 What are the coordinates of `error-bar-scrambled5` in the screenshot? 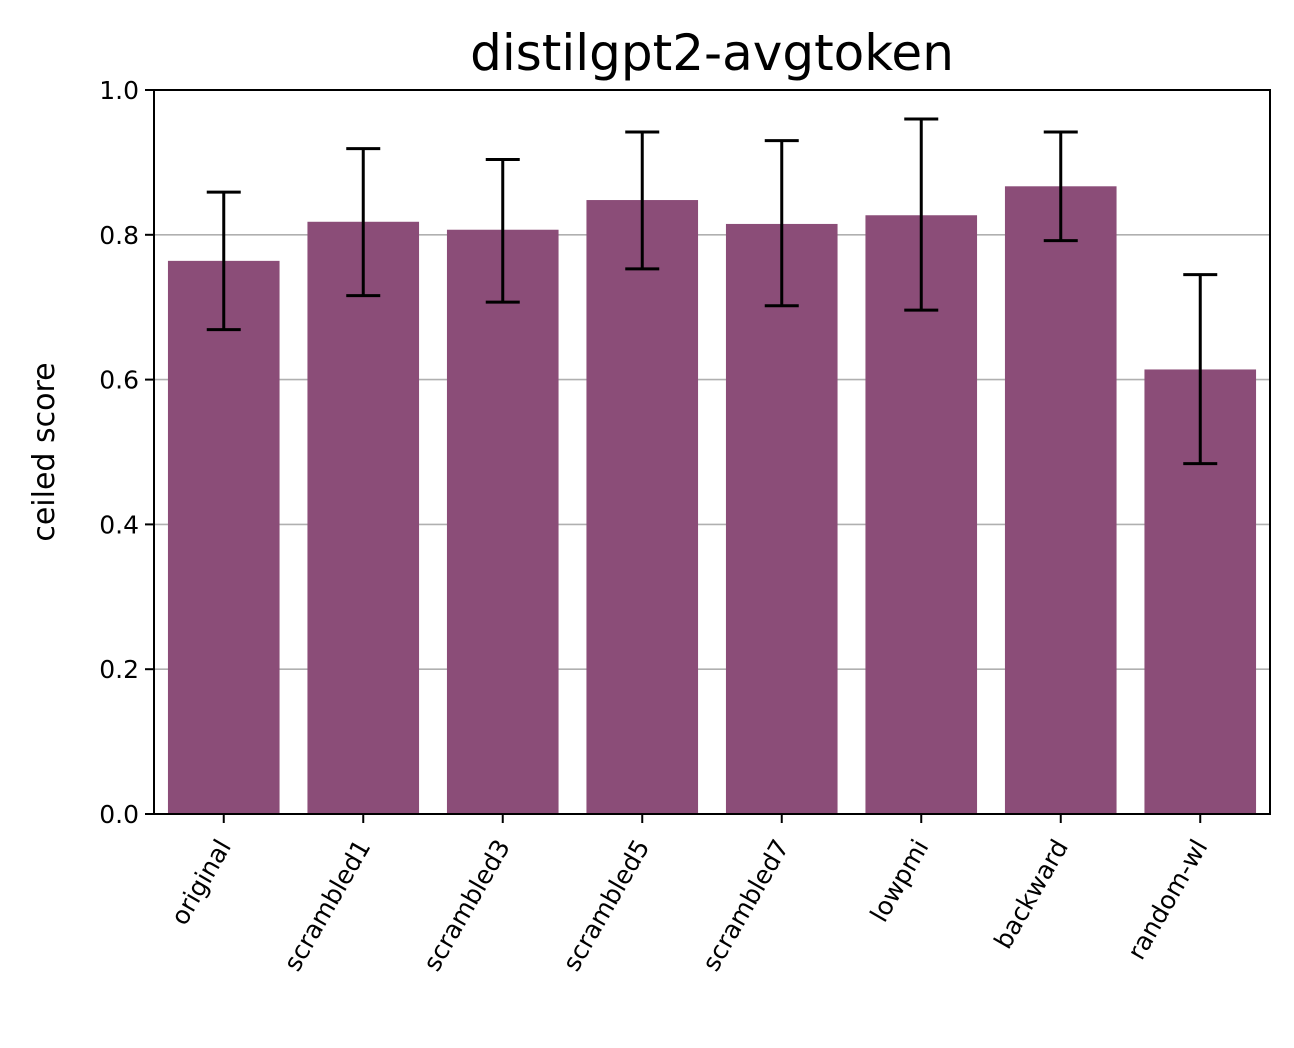 It's located at (642, 200).